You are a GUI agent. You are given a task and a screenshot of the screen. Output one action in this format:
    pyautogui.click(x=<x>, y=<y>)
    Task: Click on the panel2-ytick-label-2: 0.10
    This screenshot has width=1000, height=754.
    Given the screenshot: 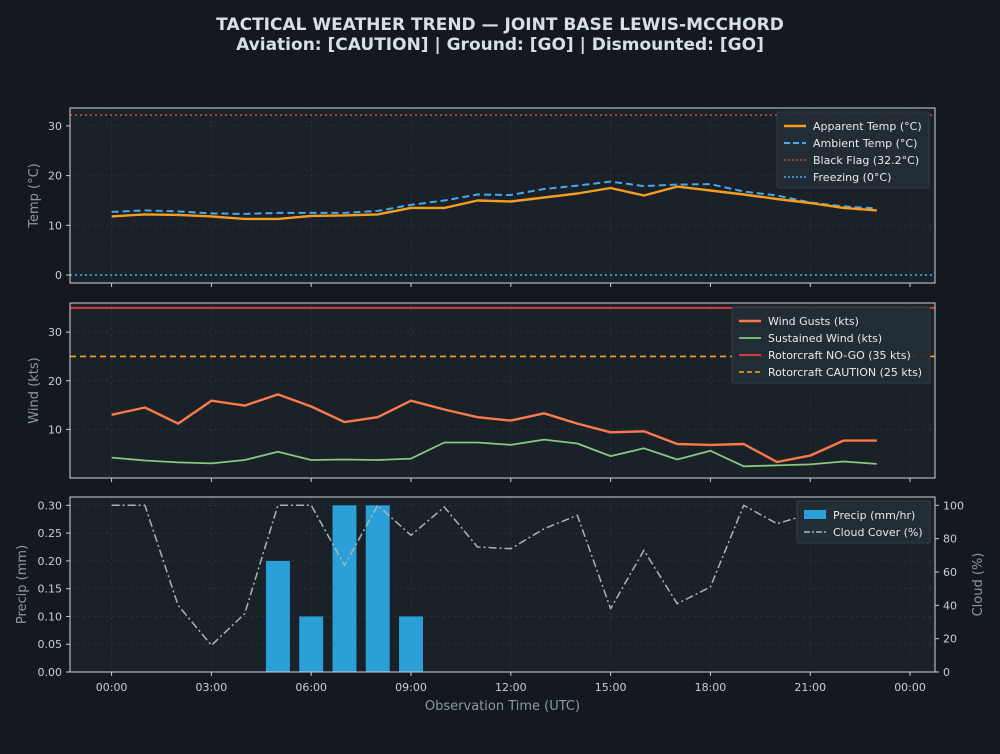 What is the action you would take?
    pyautogui.click(x=50, y=616)
    